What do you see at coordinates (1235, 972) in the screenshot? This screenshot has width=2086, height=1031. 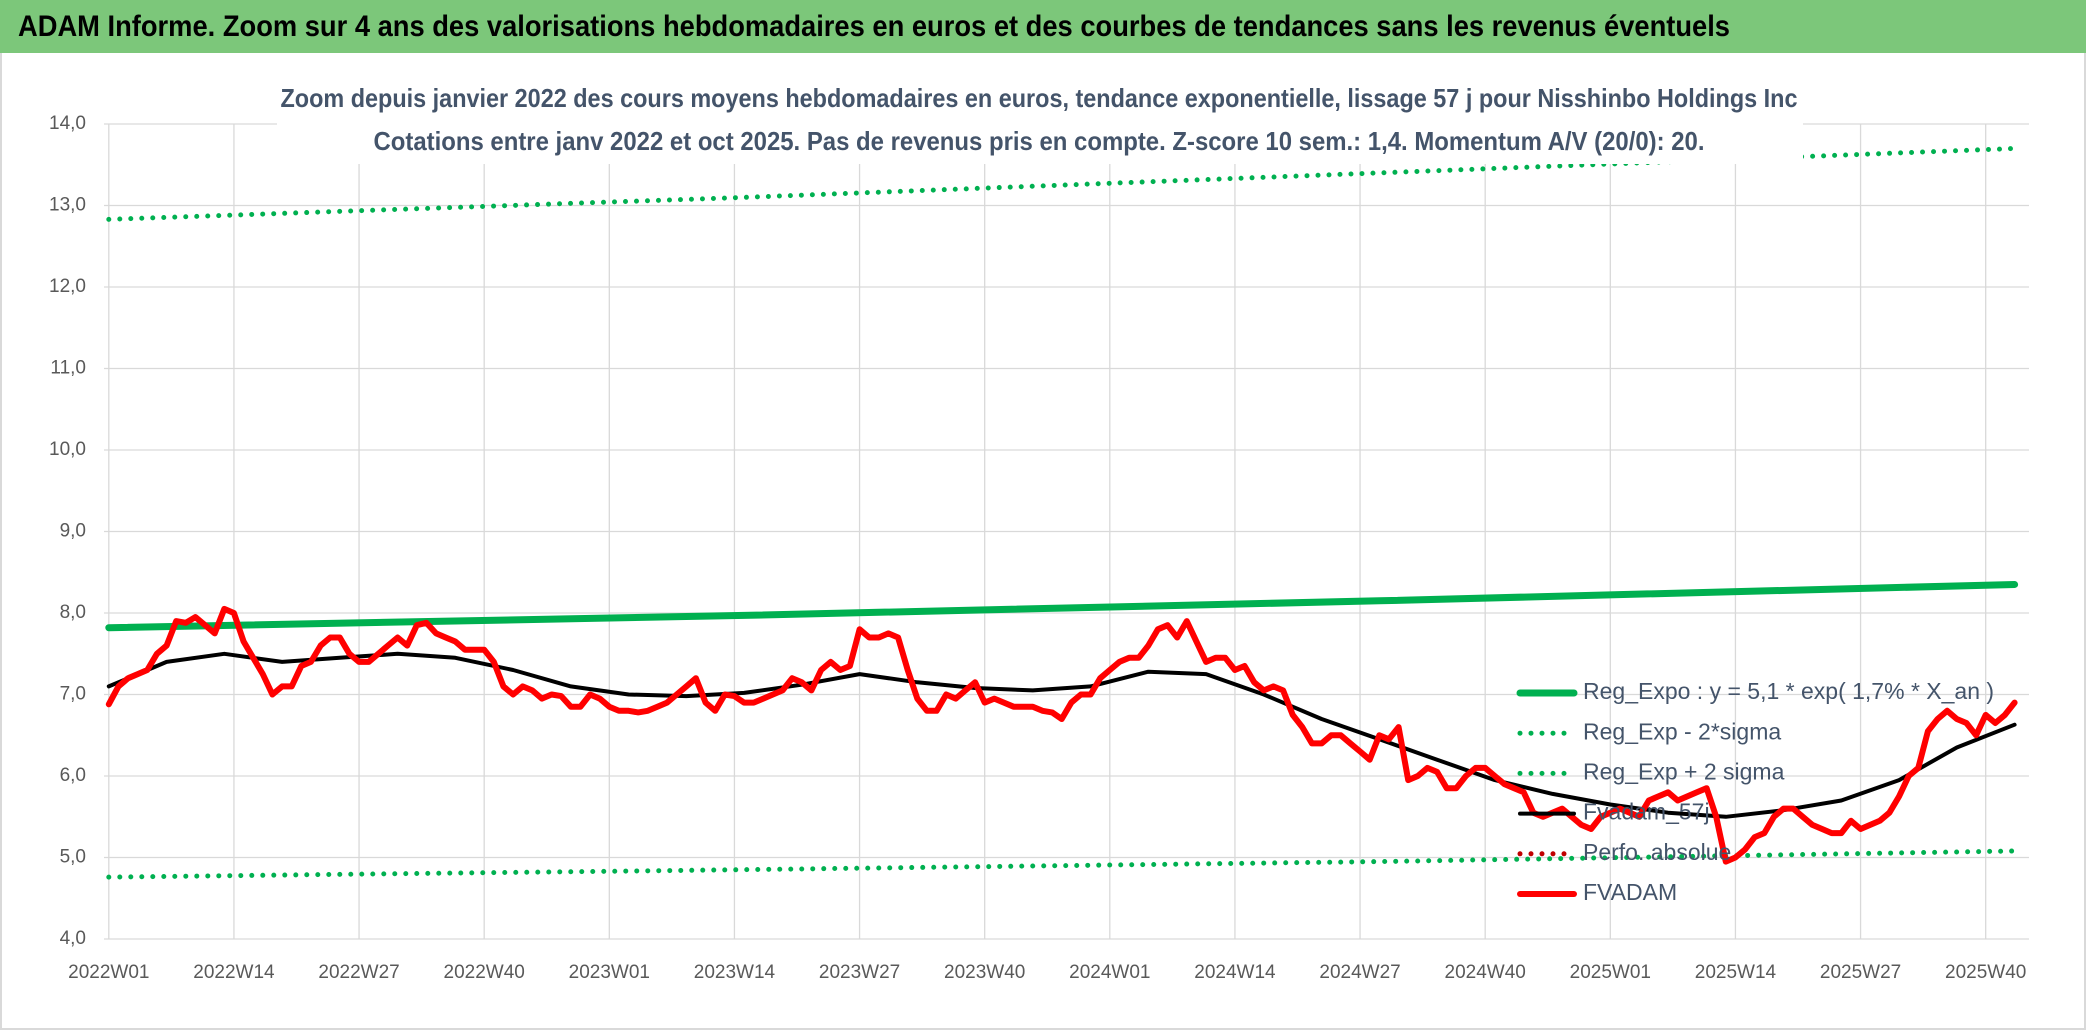 I see `x-tick-label: 2024W14` at bounding box center [1235, 972].